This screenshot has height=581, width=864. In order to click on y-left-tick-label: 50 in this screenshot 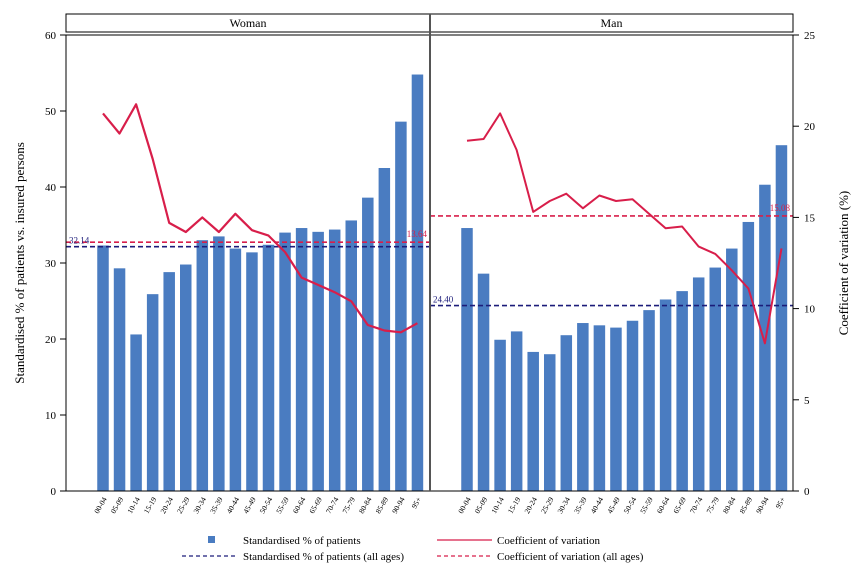, I will do `click(51, 112)`.